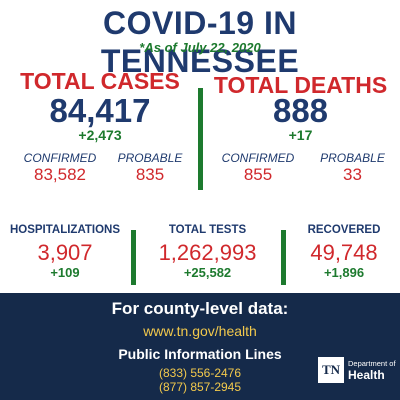 Image resolution: width=400 pixels, height=400 pixels. Describe the element at coordinates (65, 252) in the screenshot. I see `hospitalizations-value: 3,907` at that location.